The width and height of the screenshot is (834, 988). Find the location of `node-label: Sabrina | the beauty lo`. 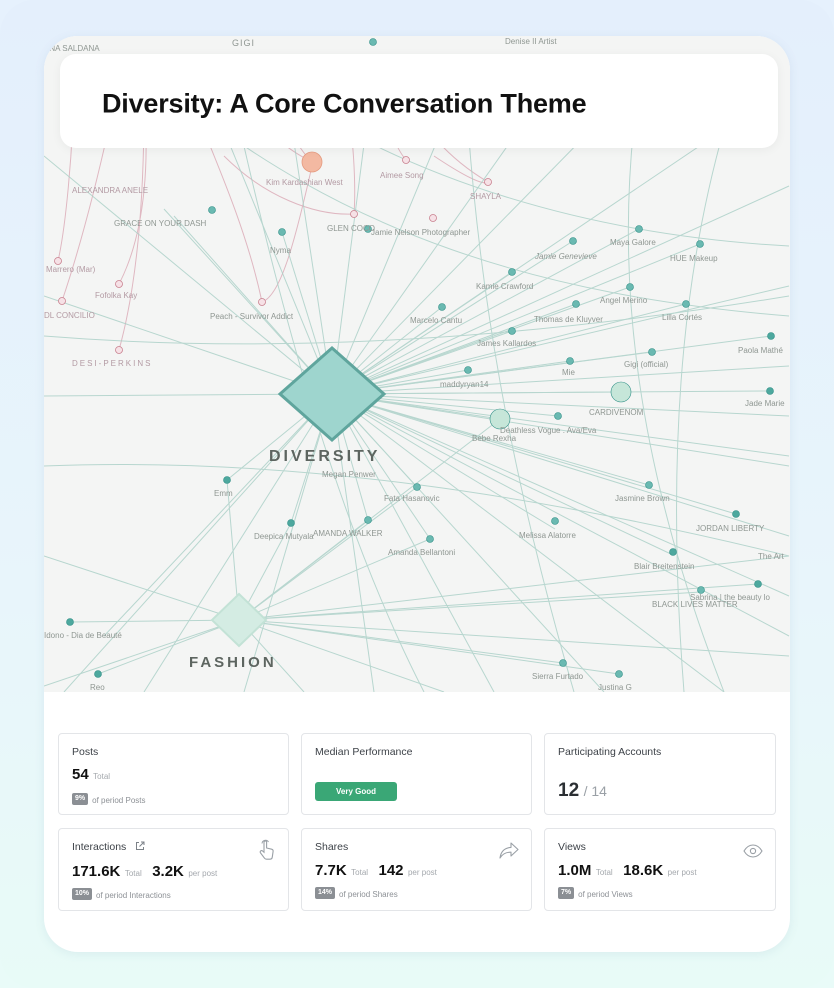

node-label: Sabrina | the beauty lo is located at coordinates (730, 597).